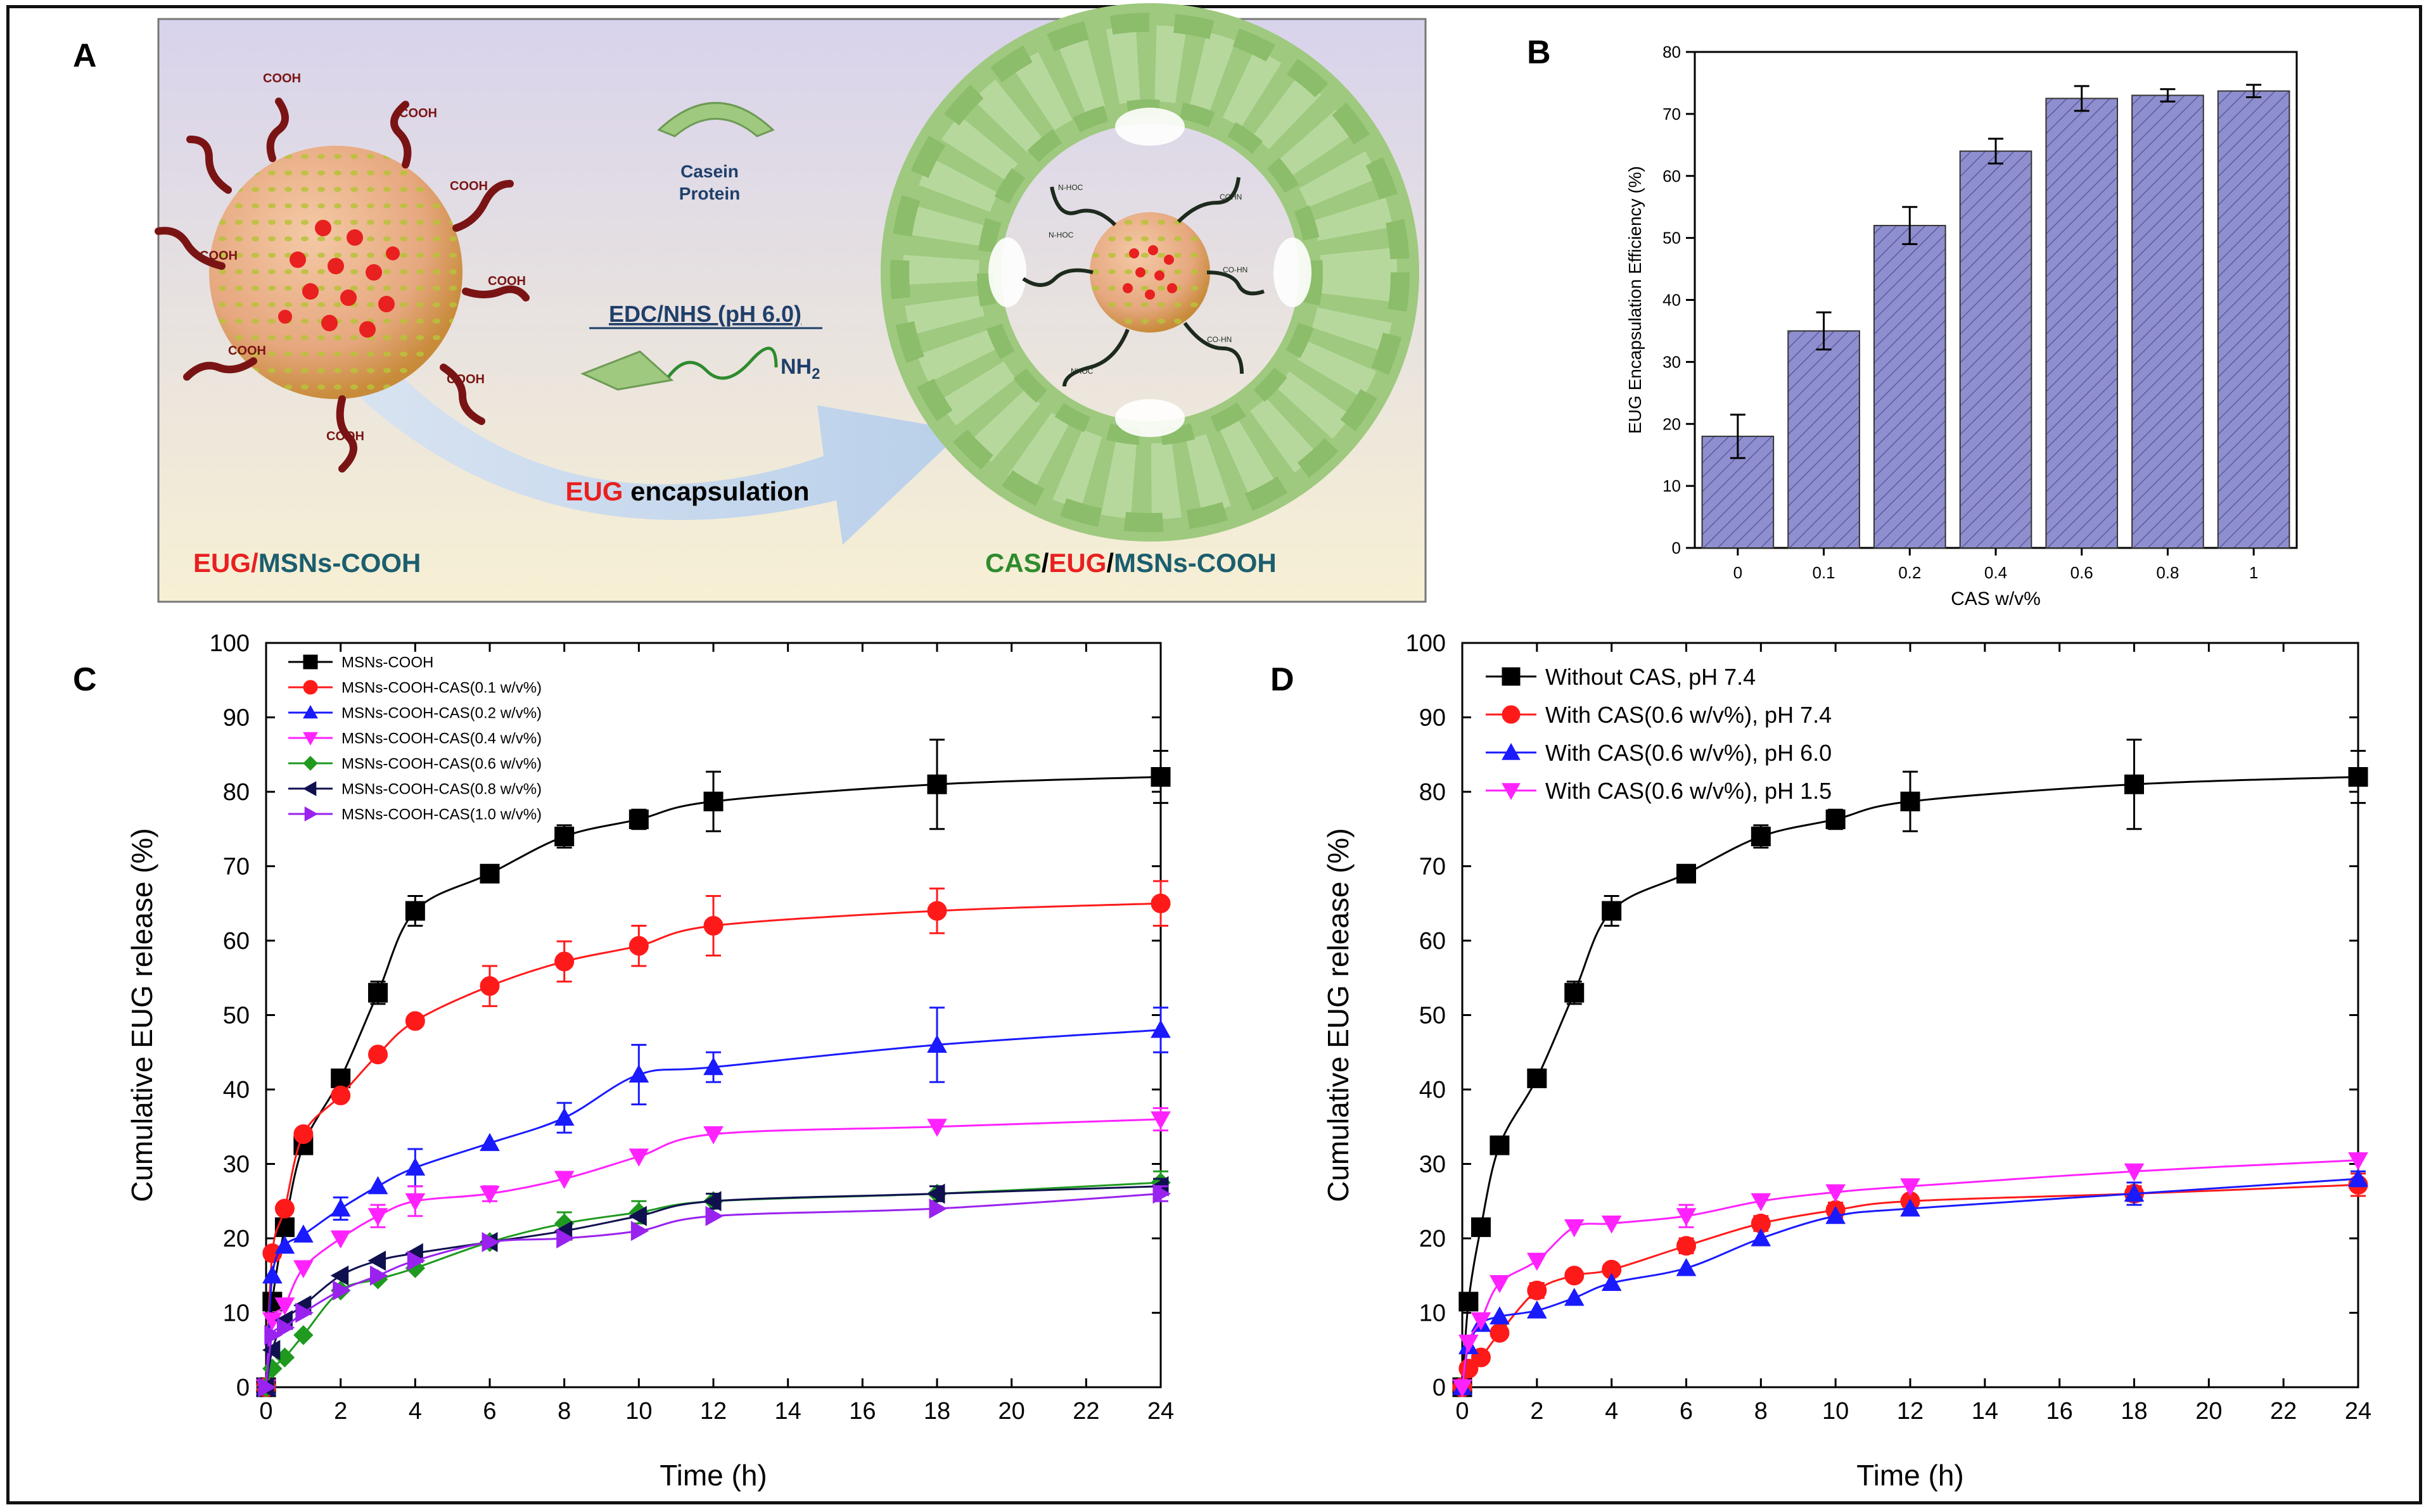 The height and width of the screenshot is (1512, 2431). I want to click on y-tick-label: 50, so click(1432, 1016).